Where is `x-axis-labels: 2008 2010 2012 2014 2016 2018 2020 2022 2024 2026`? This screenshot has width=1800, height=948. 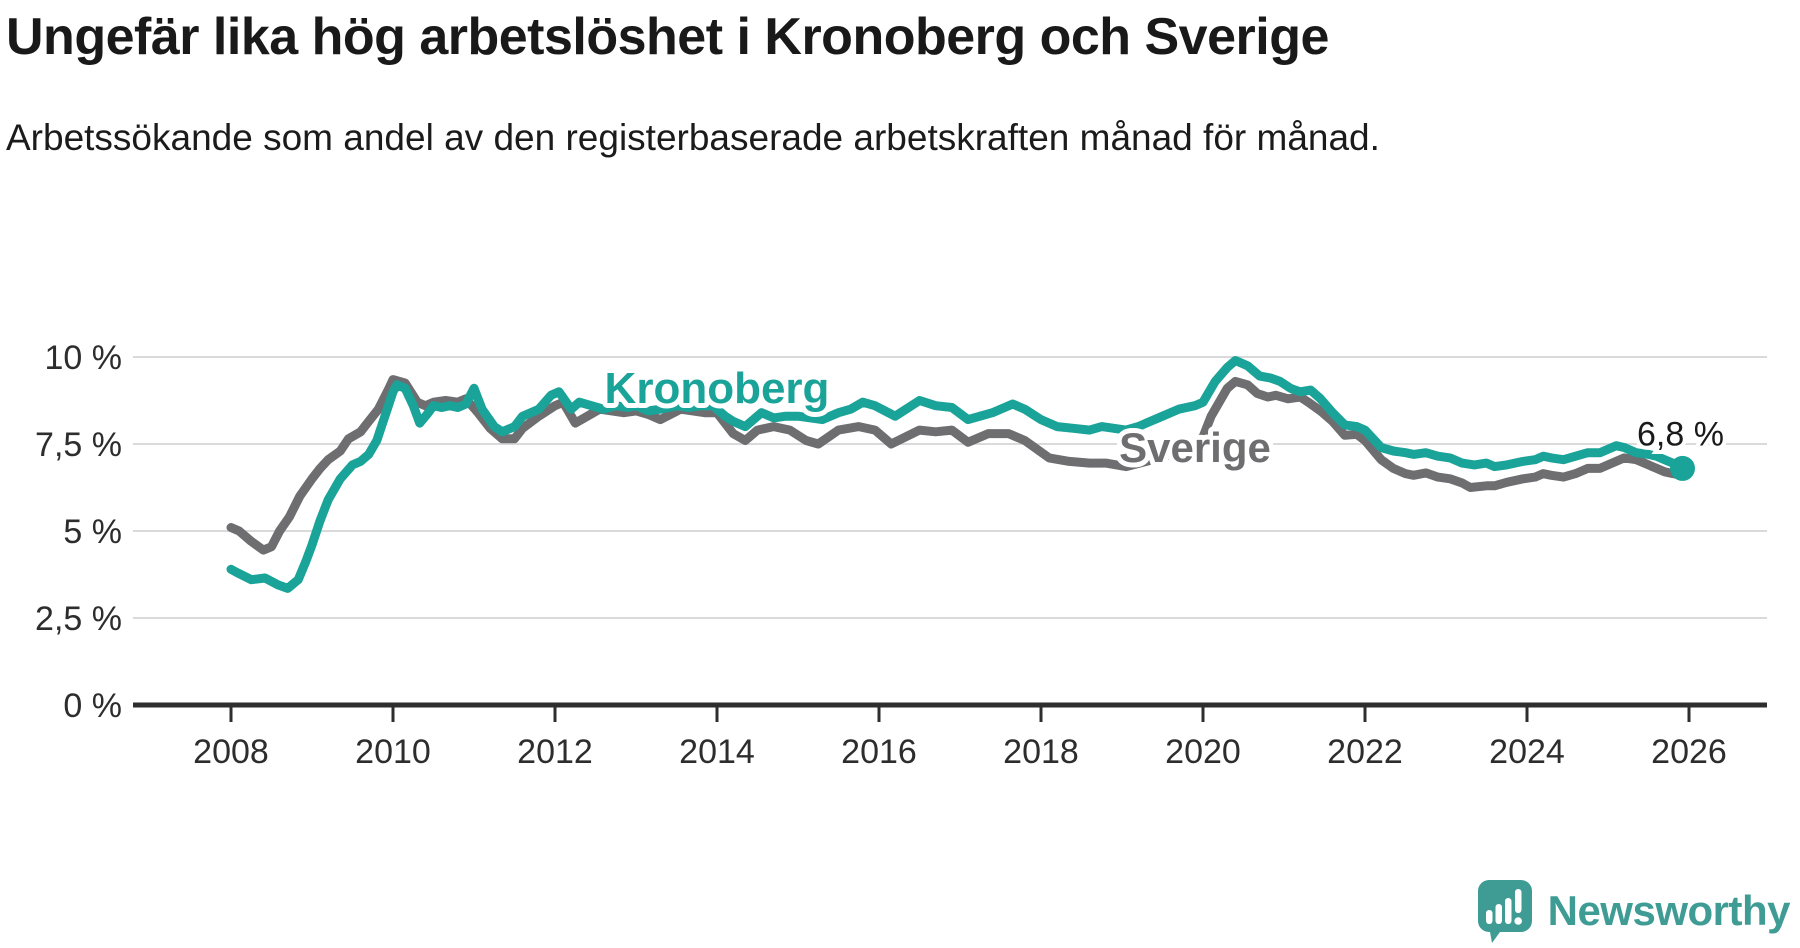 x-axis-labels: 2008 2010 2012 2014 2016 2018 2020 2022 2024 2026 is located at coordinates (960, 752).